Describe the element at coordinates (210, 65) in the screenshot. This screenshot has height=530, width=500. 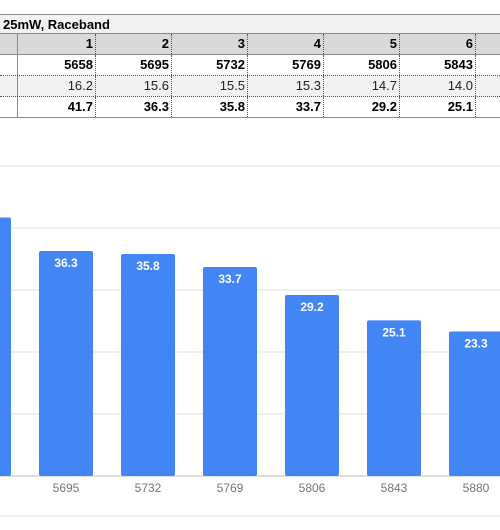
I see `table-cell: 5732` at that location.